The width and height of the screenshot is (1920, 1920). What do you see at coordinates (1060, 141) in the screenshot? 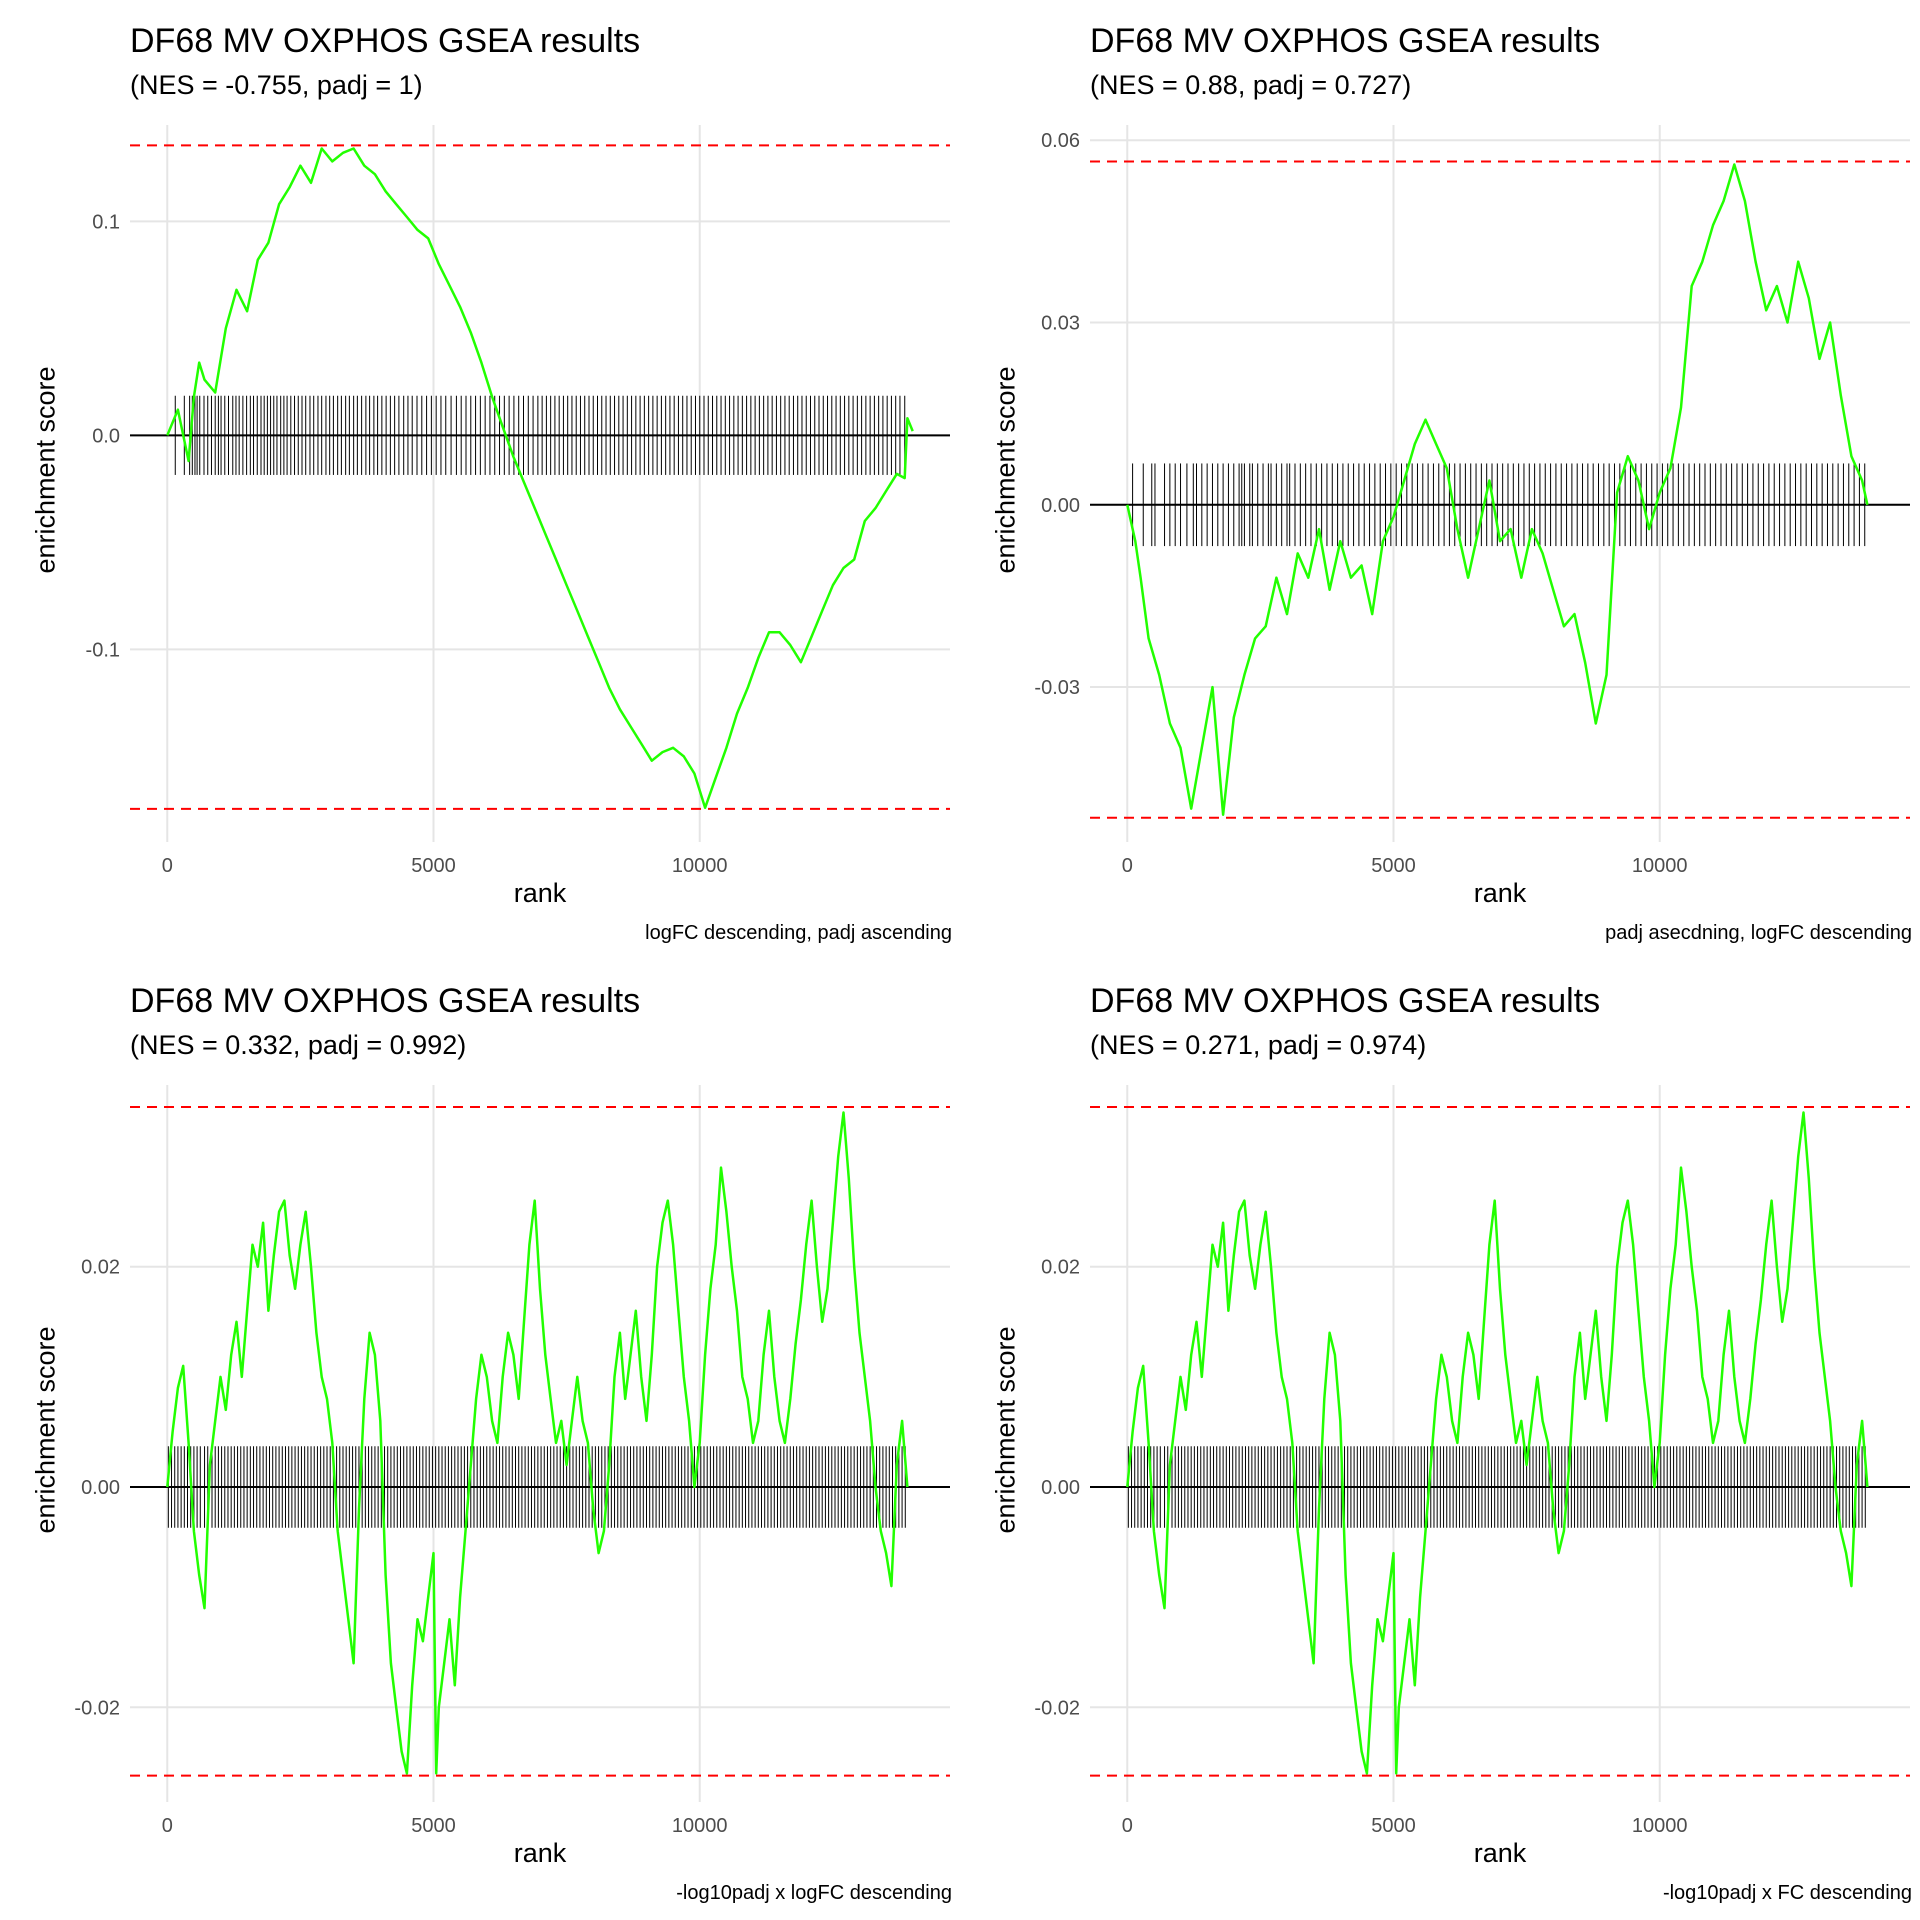
I see `y-tick-label: 0.06` at bounding box center [1060, 141].